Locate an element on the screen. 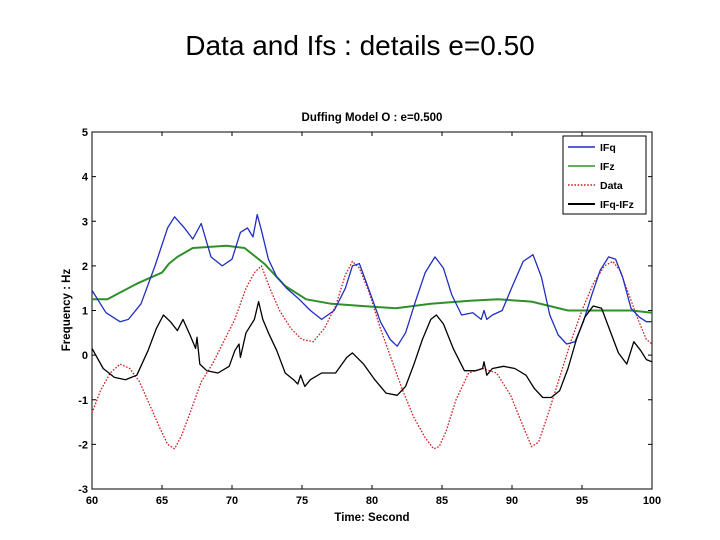  y-axis-label: Frequency : Hz is located at coordinates (67, 310).